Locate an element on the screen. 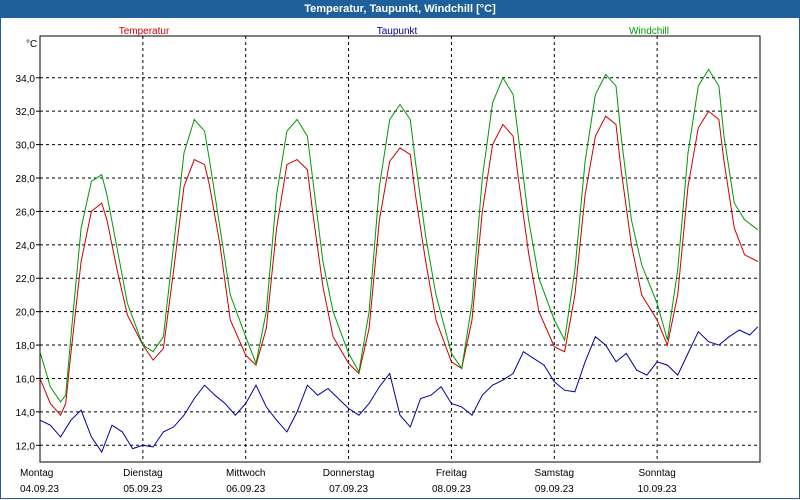 This screenshot has width=800, height=500. x-tick-date: 05.09.23 is located at coordinates (142, 489).